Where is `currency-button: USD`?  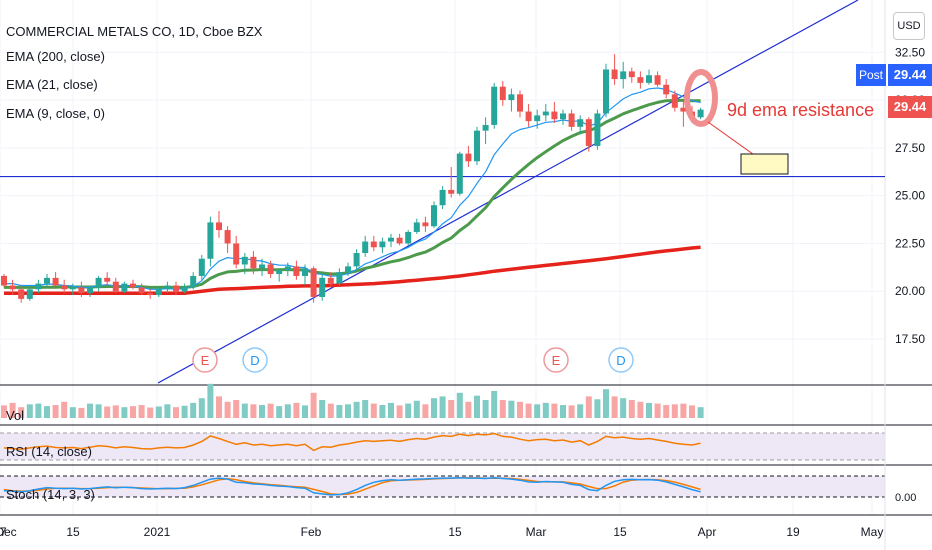 currency-button: USD is located at coordinates (909, 26).